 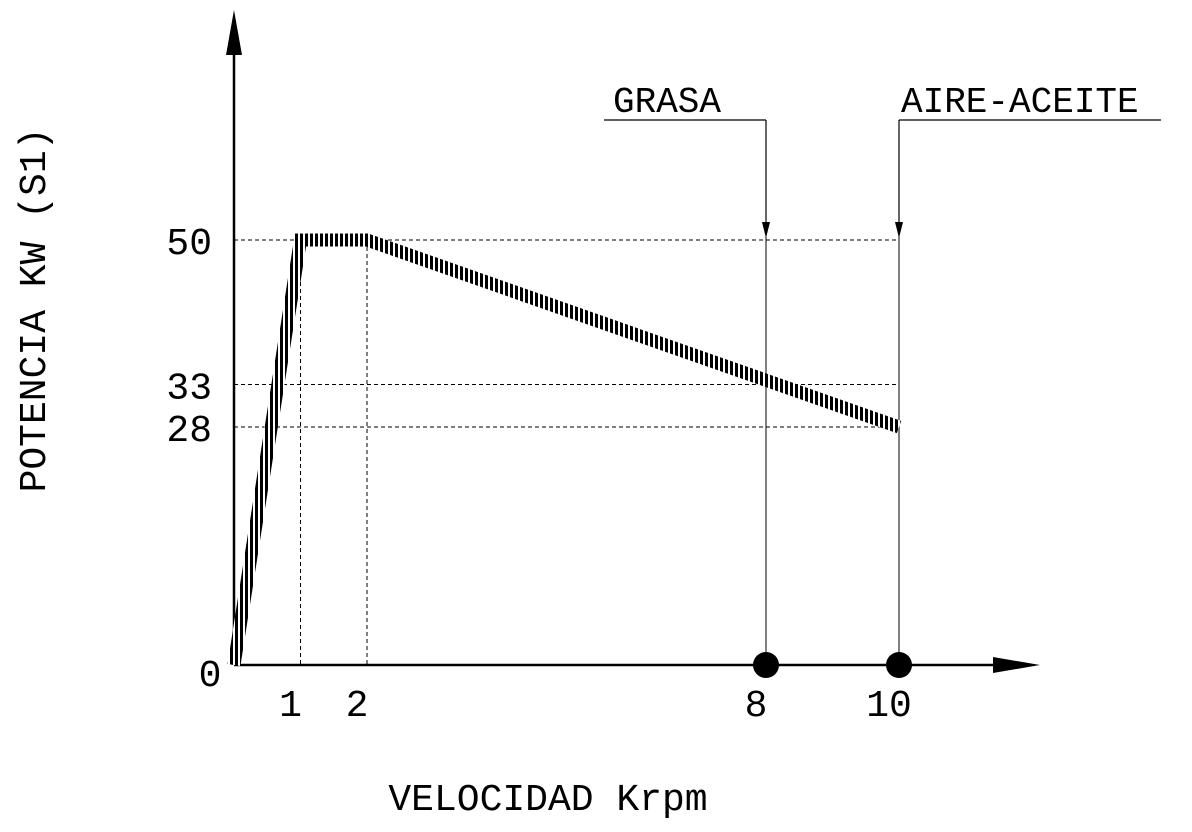 What do you see at coordinates (1020, 102) in the screenshot?
I see `annotation-label: AIRE-ACEITE` at bounding box center [1020, 102].